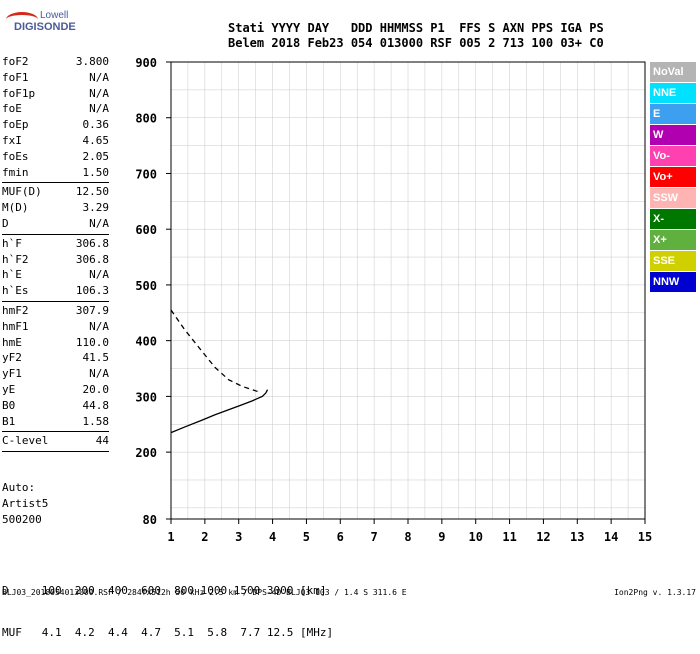 This screenshot has height=654, width=700. I want to click on x-tick-label: 6, so click(340, 537).